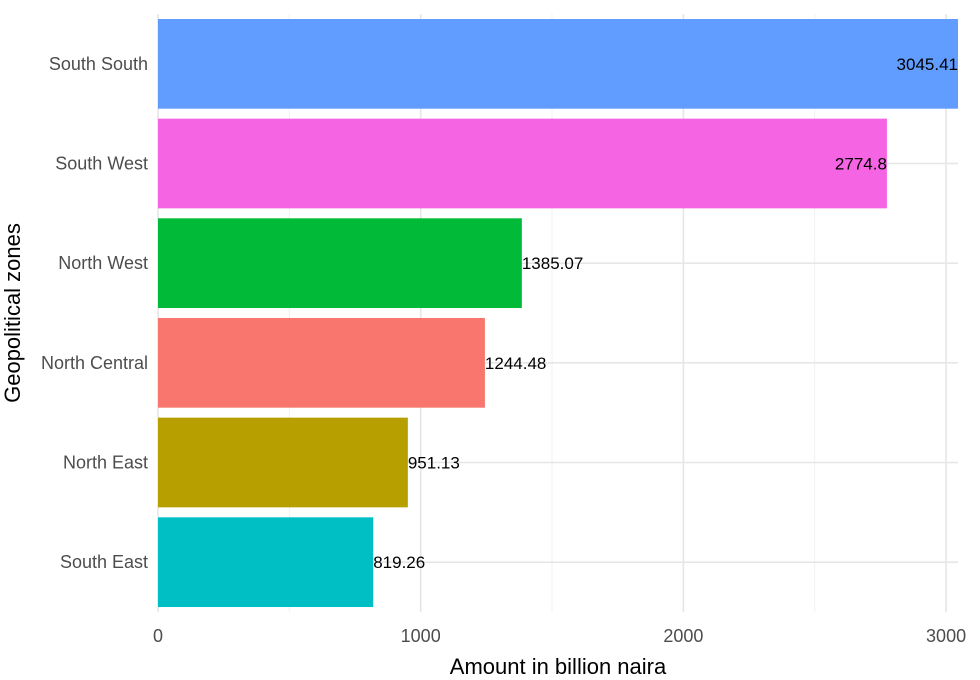  Describe the element at coordinates (946, 636) in the screenshot. I see `x-tick-label: 3000` at that location.